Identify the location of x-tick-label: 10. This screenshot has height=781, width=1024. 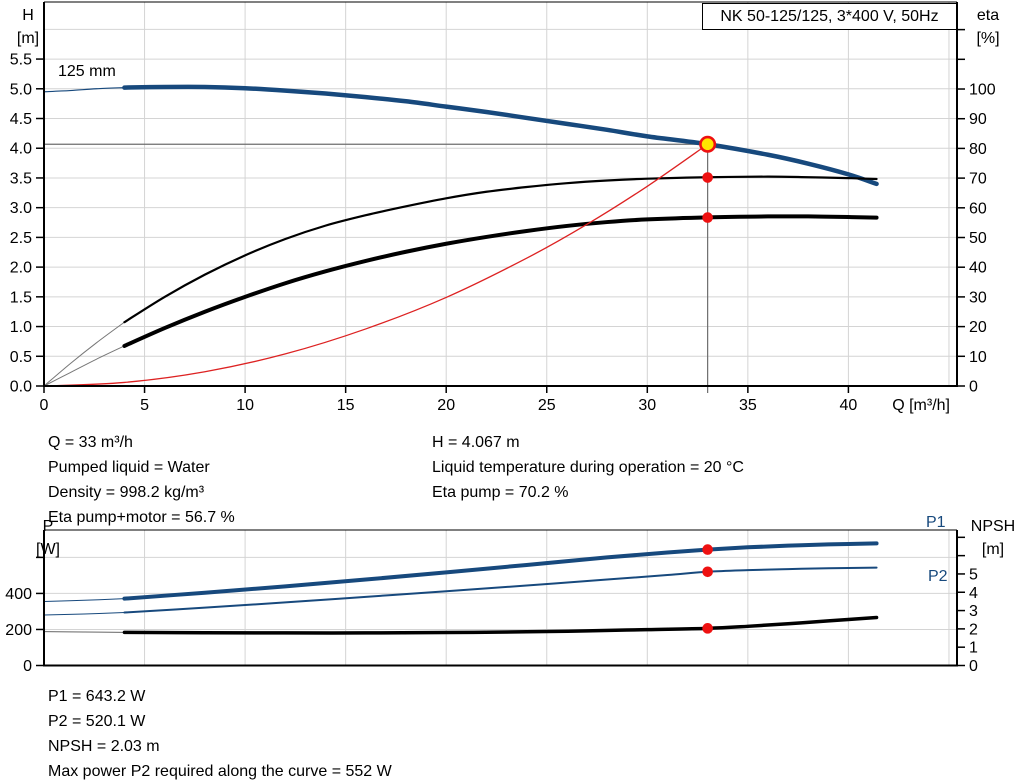
(245, 405).